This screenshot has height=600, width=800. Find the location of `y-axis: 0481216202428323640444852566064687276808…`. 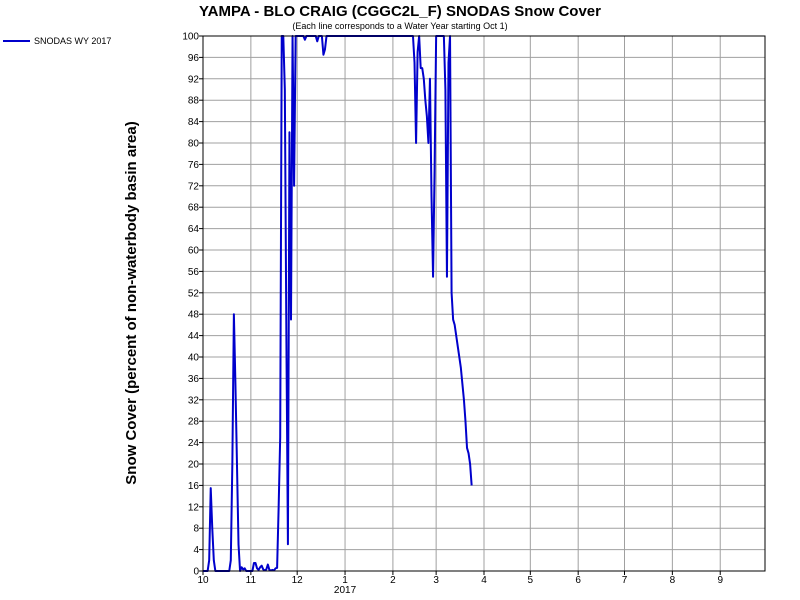

y-axis: 0481216202428323640444852566064687276808… is located at coordinates (192, 305).